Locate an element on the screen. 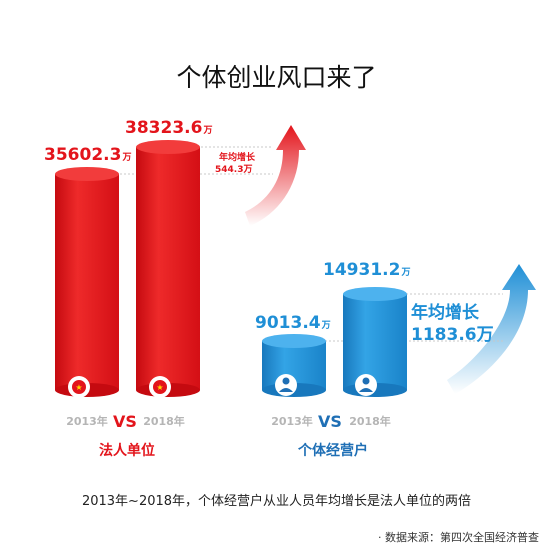  year-label-individual-2018: 2018年 is located at coordinates (370, 421).